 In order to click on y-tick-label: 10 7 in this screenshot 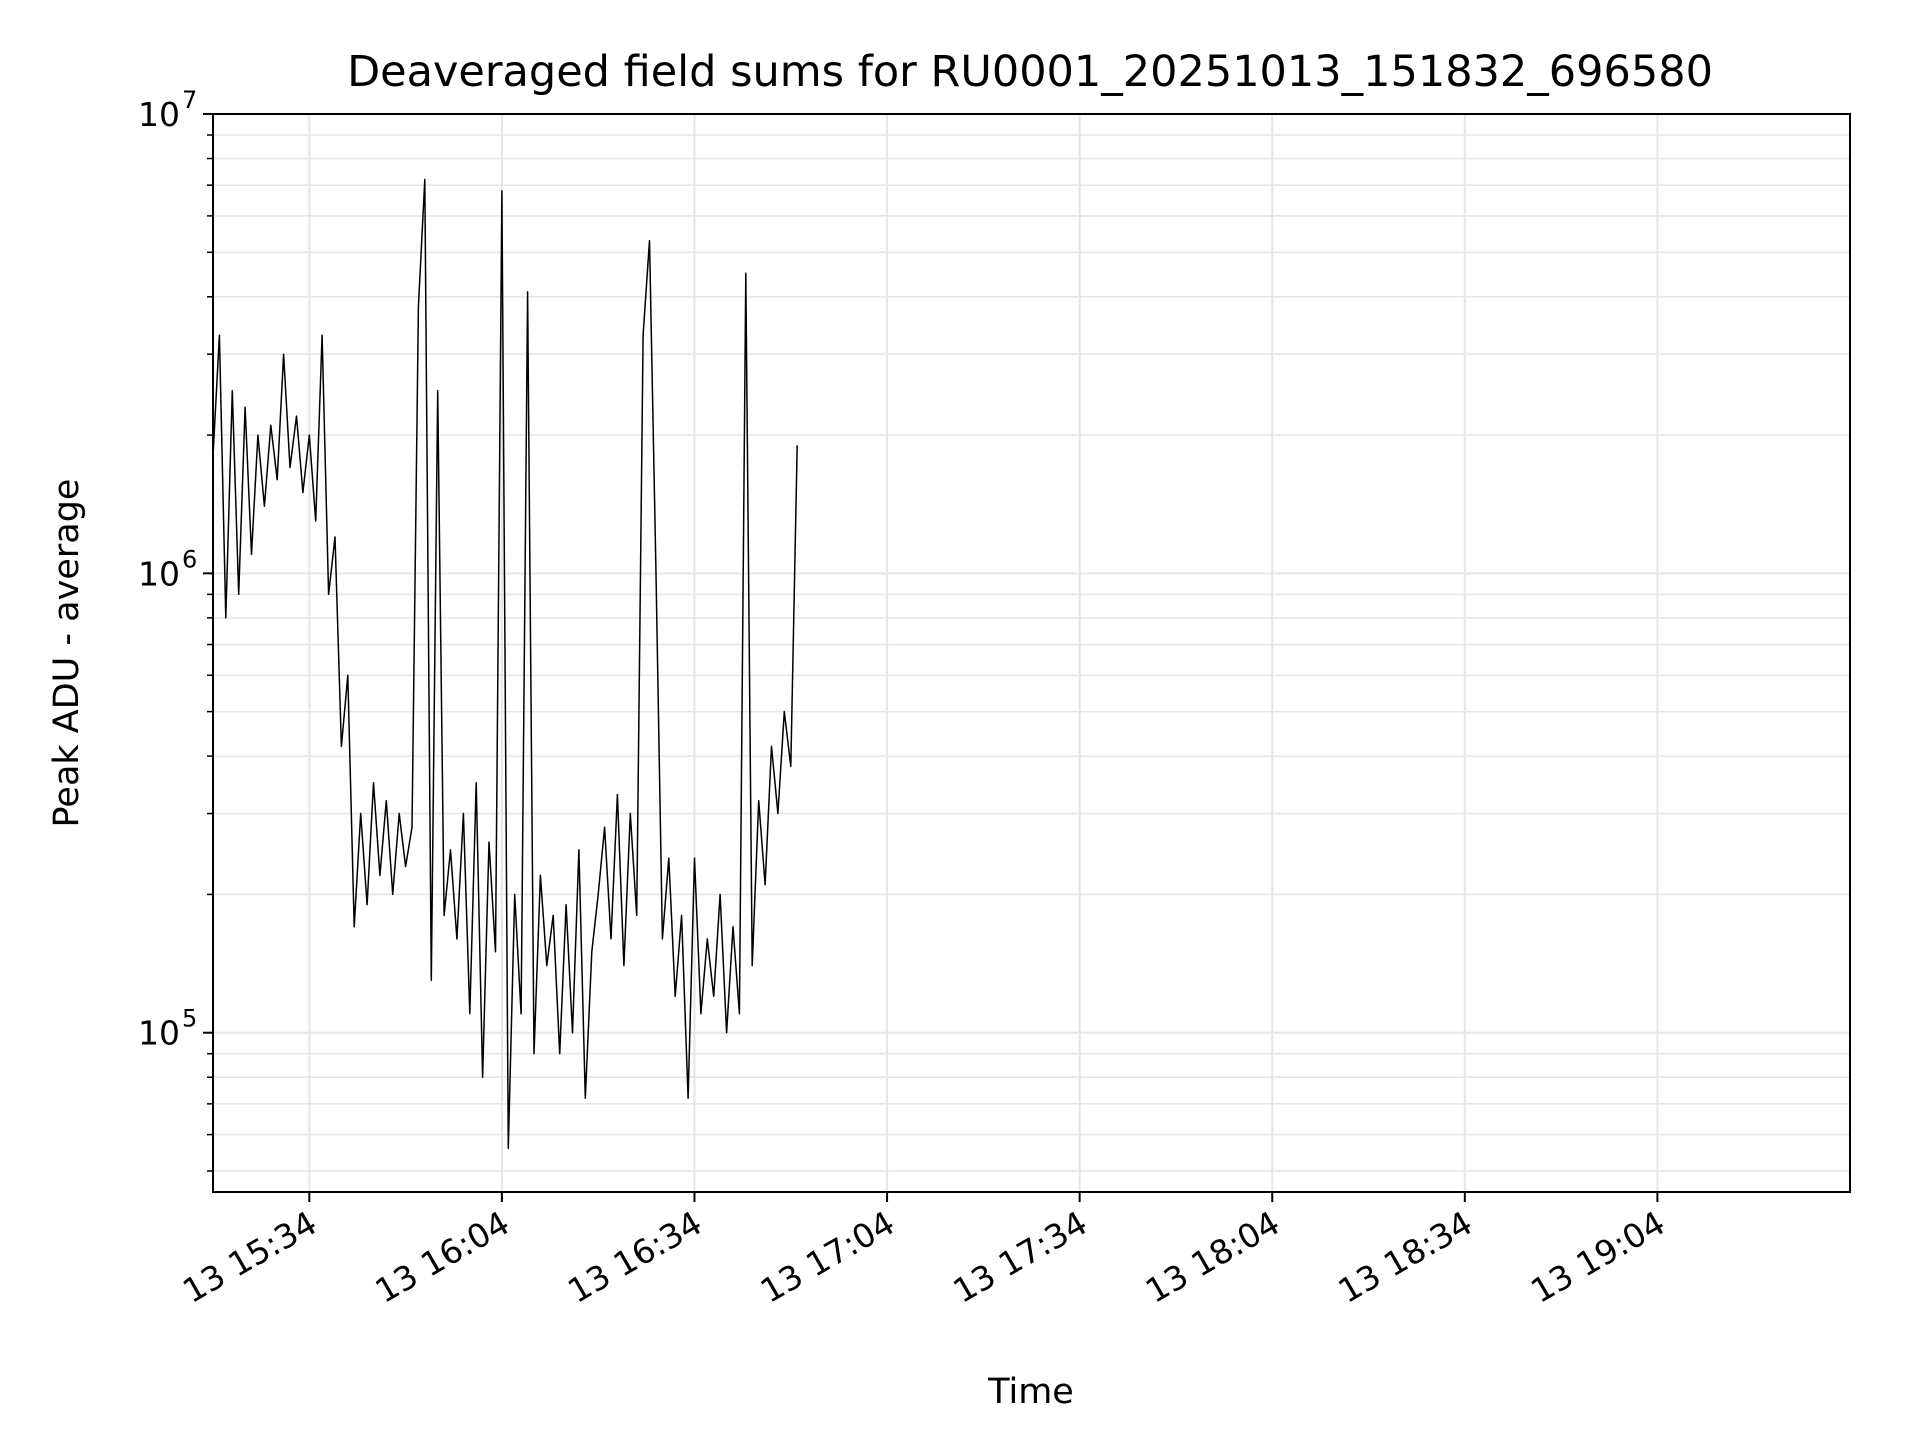, I will do `click(167, 110)`.